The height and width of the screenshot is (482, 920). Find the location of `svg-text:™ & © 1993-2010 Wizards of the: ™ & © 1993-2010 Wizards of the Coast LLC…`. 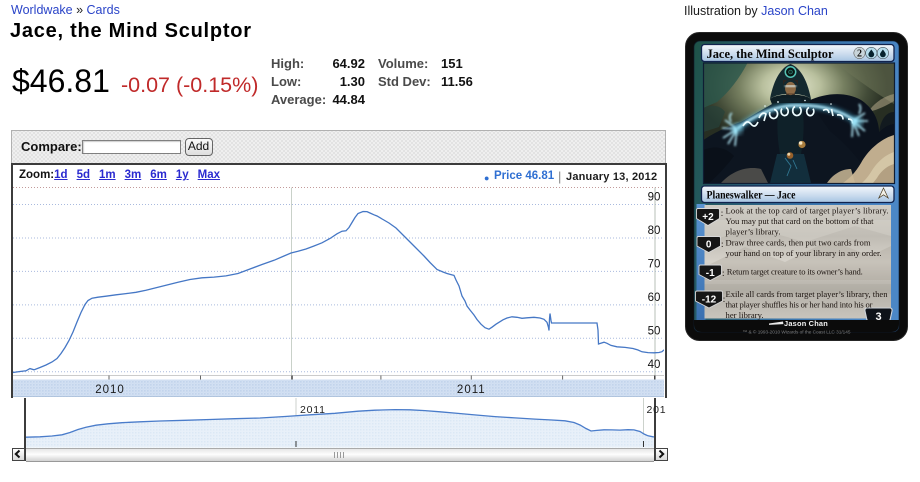

svg-text:™ & © 1993-2010 Wizards of the: ™ & © 1993-2010 Wizards of the Coast LLC… is located at coordinates (797, 332).